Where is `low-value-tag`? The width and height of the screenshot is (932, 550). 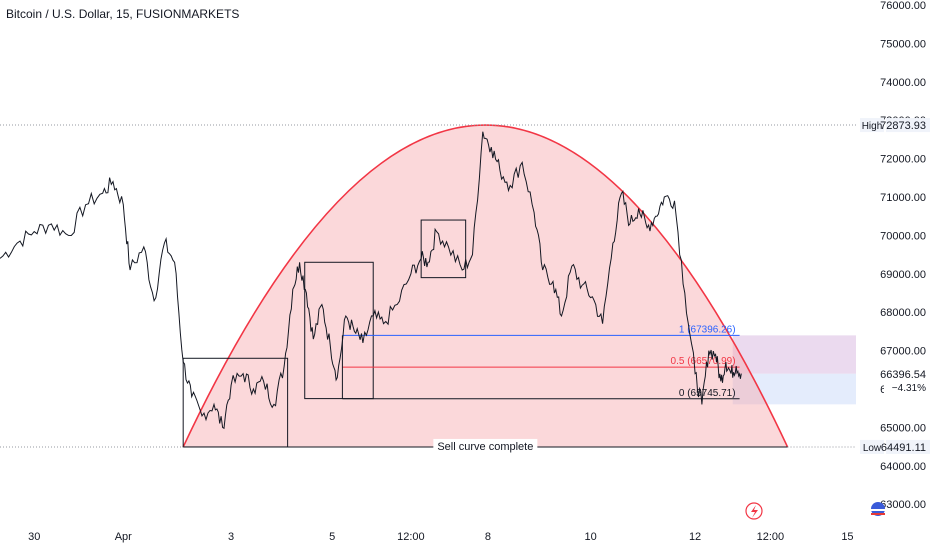
low-value-tag is located at coordinates (908, 446).